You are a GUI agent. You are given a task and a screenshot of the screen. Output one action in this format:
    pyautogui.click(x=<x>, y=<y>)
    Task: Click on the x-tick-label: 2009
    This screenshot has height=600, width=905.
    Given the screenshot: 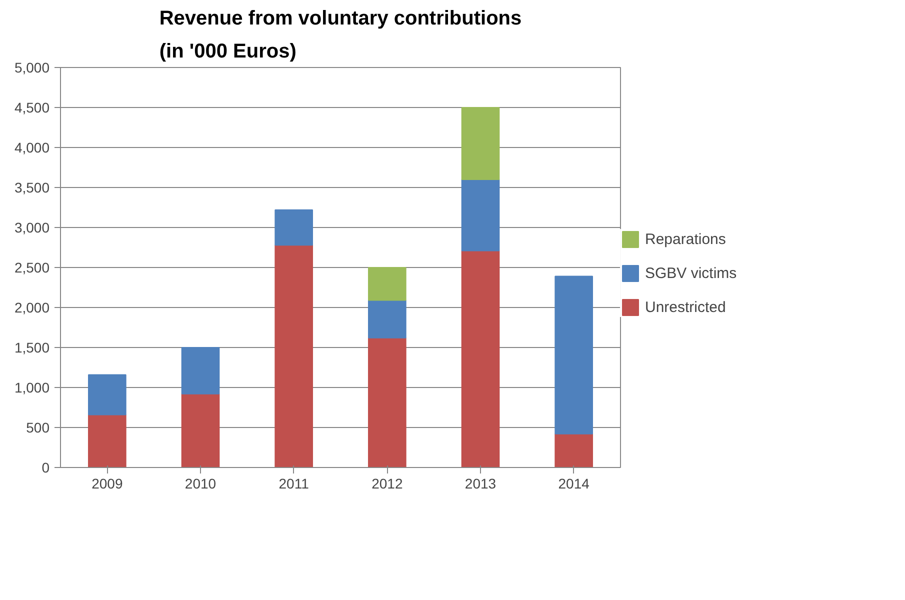 What is the action you would take?
    pyautogui.click(x=107, y=484)
    